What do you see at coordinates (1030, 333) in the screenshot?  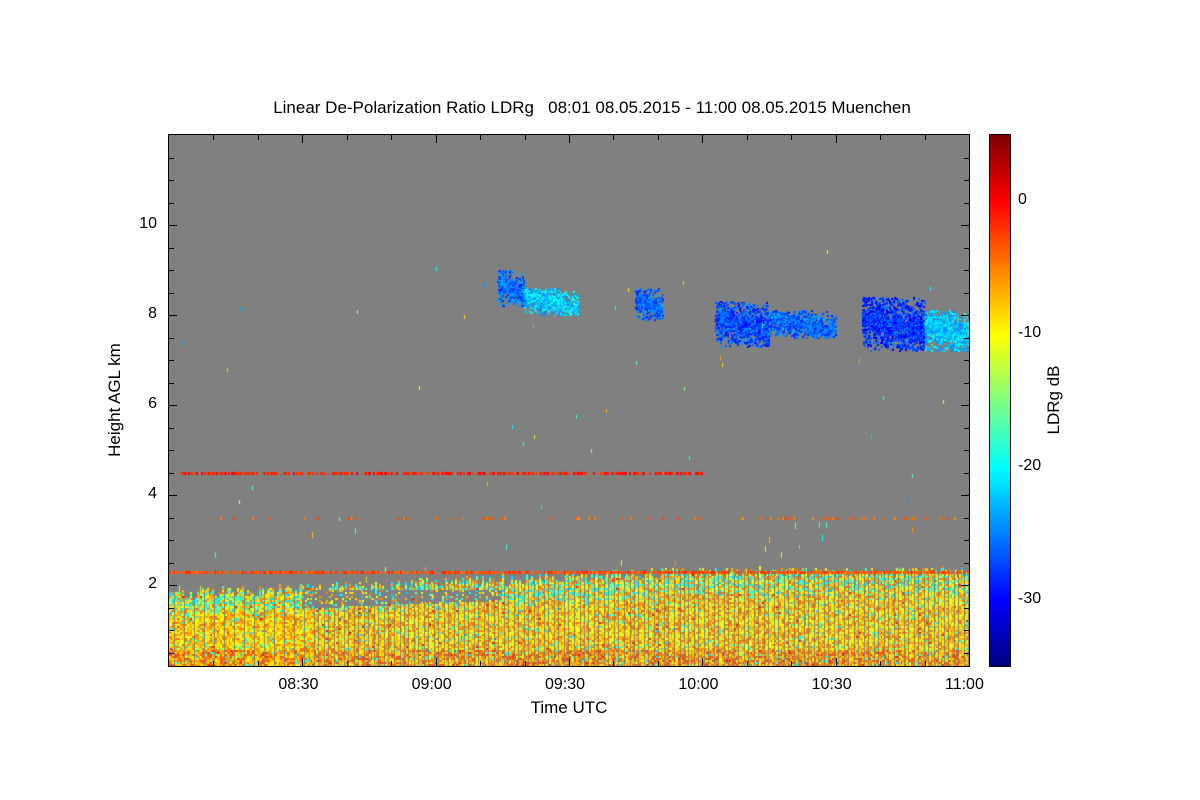 I see `cbar-tick-label: -10` at bounding box center [1030, 333].